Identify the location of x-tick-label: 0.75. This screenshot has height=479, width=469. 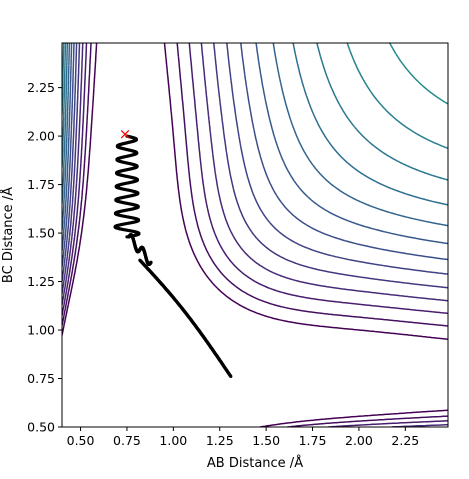
(127, 440).